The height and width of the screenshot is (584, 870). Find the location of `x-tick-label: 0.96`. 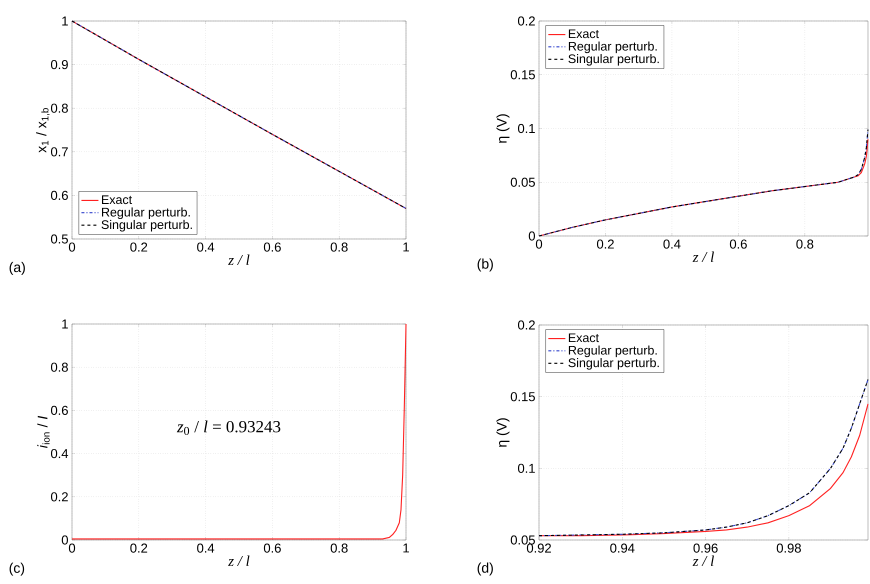

x-tick-label: 0.96 is located at coordinates (705, 548).